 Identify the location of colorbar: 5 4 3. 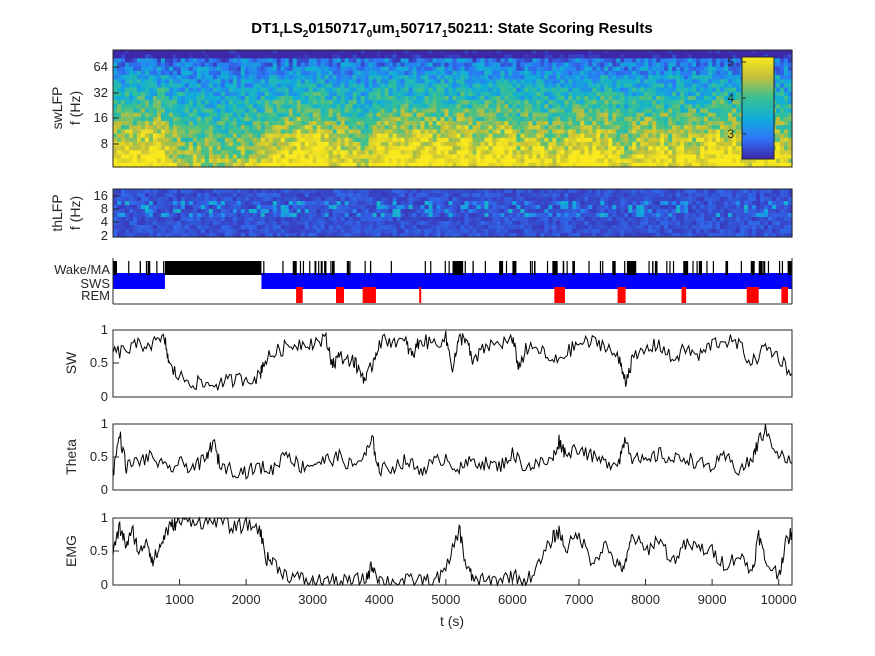
(751, 107).